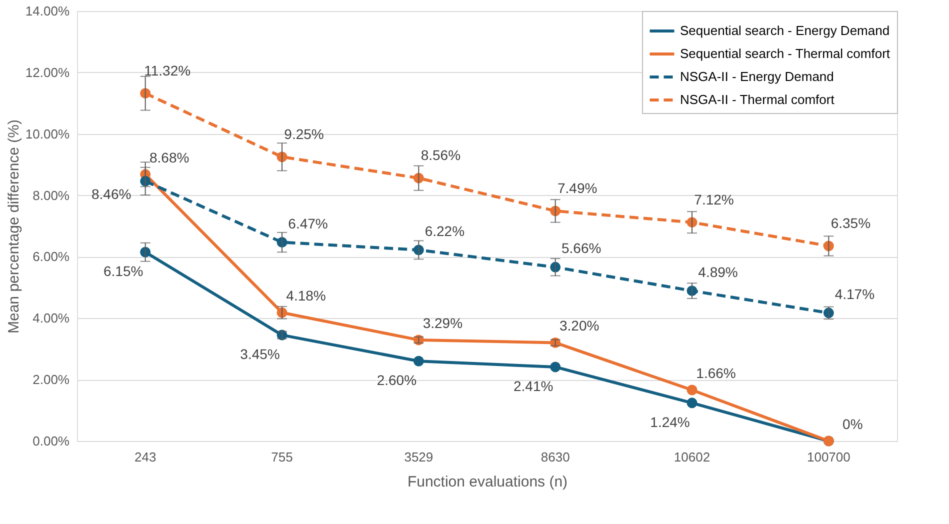  What do you see at coordinates (111, 194) in the screenshot?
I see `data-label: 8.46%` at bounding box center [111, 194].